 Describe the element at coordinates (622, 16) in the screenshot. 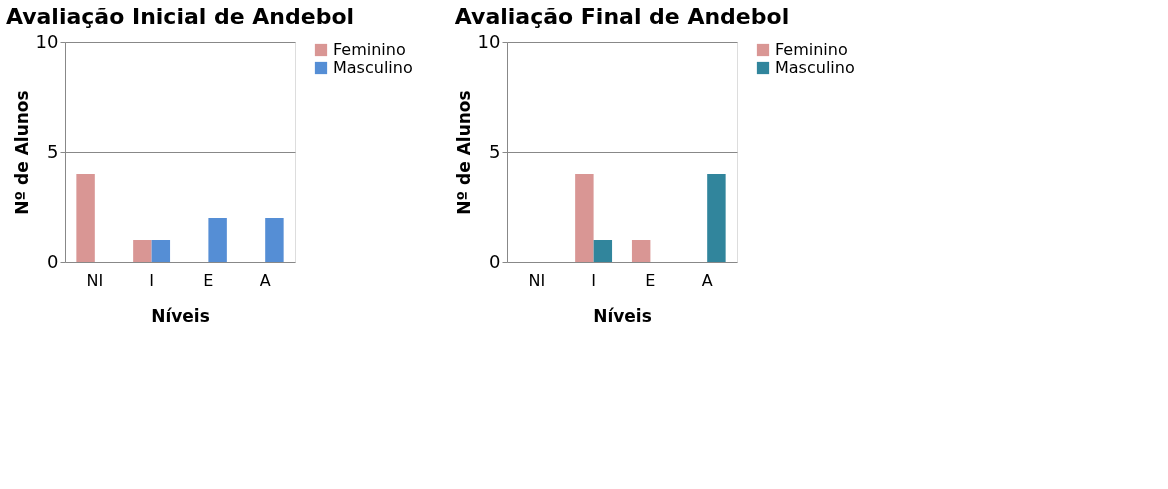

I see `chart-title: Avaliação Final de Andebol` at that location.